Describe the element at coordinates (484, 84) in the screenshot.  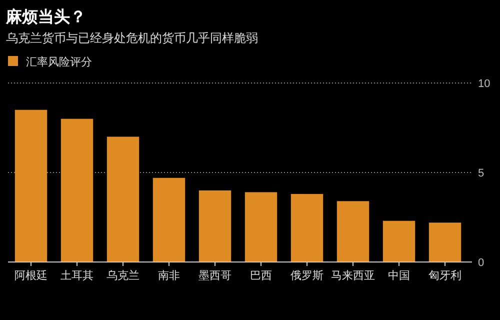
I see `y-tick-label: 10` at that location.